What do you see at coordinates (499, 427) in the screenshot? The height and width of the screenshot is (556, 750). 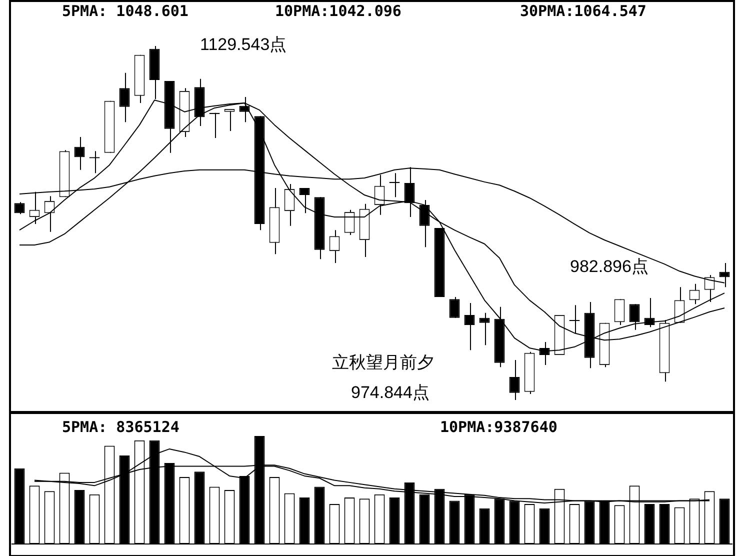 I see `annotation: 10PMA:9387640` at bounding box center [499, 427].